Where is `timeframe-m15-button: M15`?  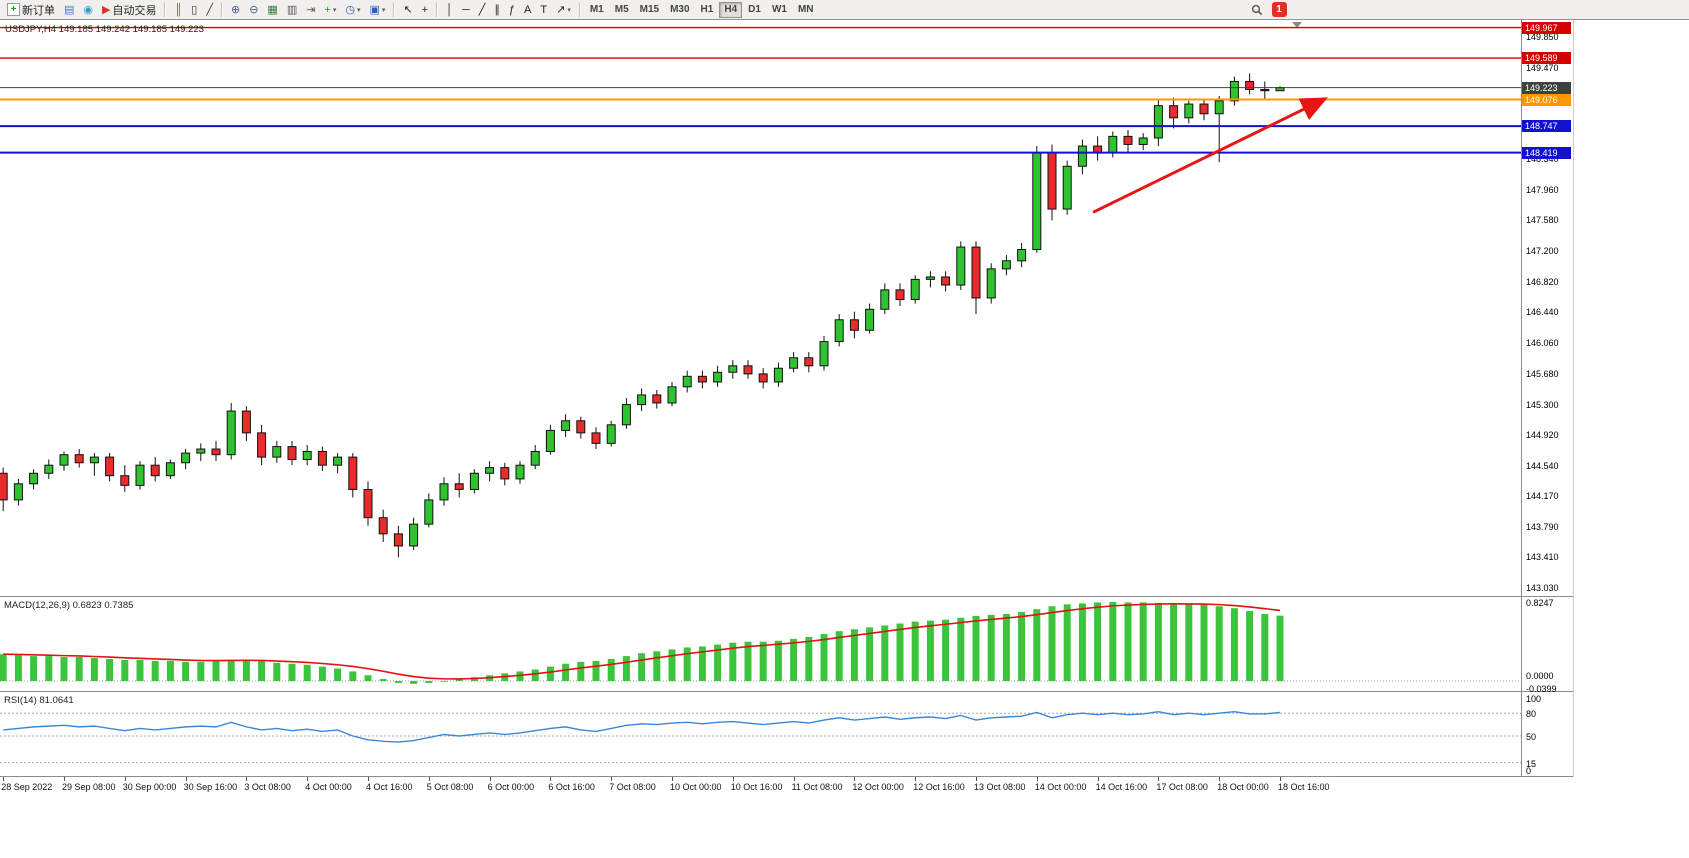 timeframe-m15-button: M15 is located at coordinates (649, 10).